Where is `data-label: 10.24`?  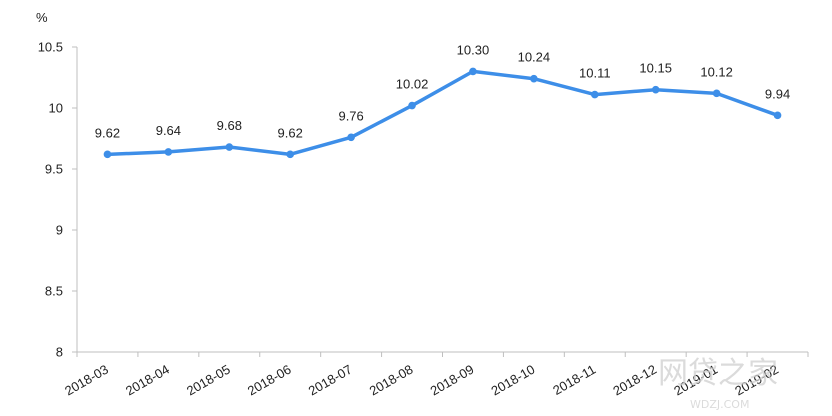 data-label: 10.24 is located at coordinates (534, 57).